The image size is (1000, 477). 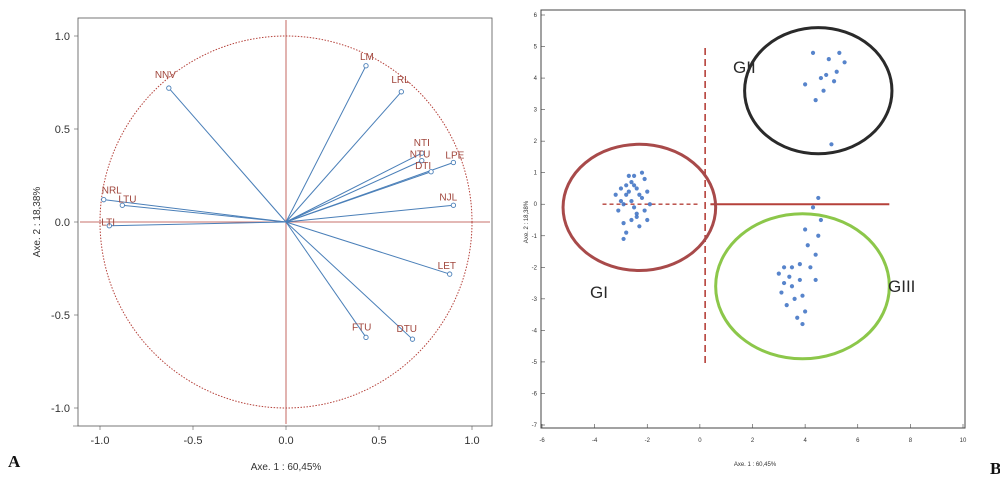 I want to click on panel-a-y-tick-label: -1.0, so click(x=60, y=409).